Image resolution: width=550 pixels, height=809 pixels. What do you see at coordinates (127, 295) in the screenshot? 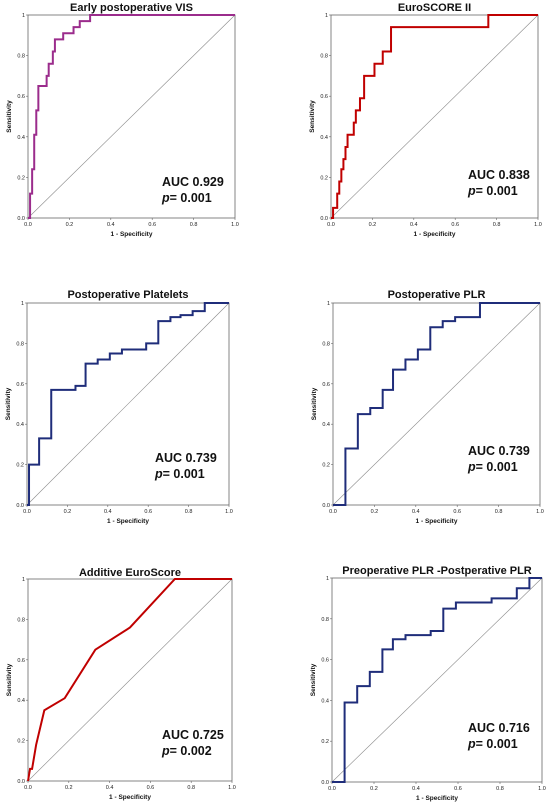
I see `chart-title: Postoperative Platelets` at bounding box center [127, 295].